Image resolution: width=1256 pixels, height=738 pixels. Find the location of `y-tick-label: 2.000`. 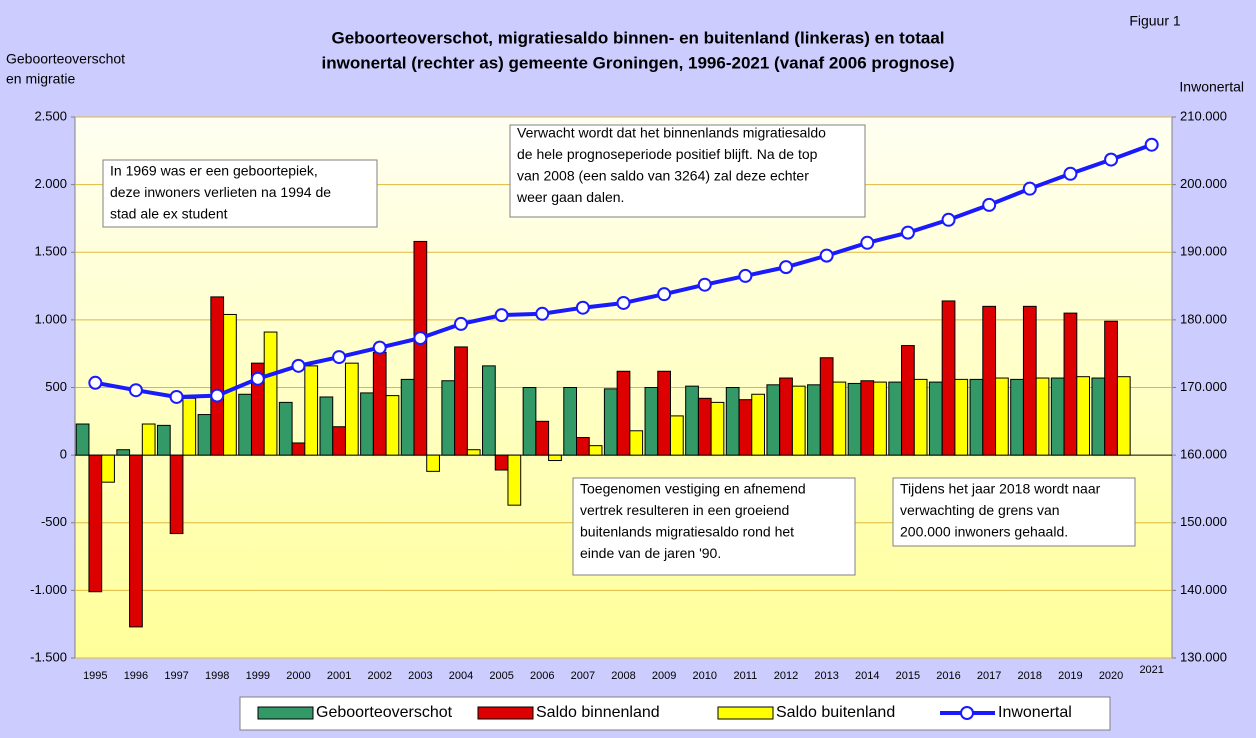

y-tick-label: 2.000 is located at coordinates (50, 183).